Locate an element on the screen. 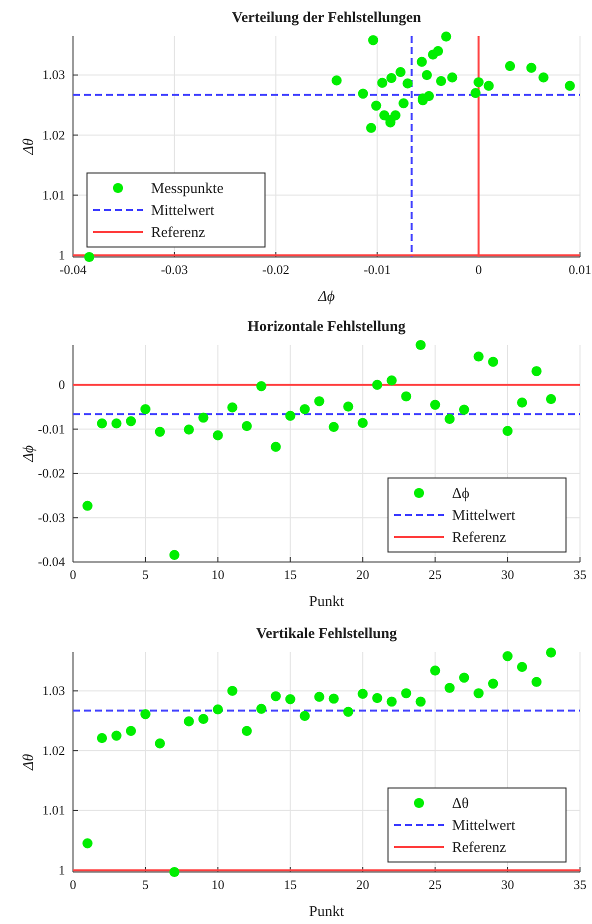  y-tick-label: -0.01 is located at coordinates (51, 428).